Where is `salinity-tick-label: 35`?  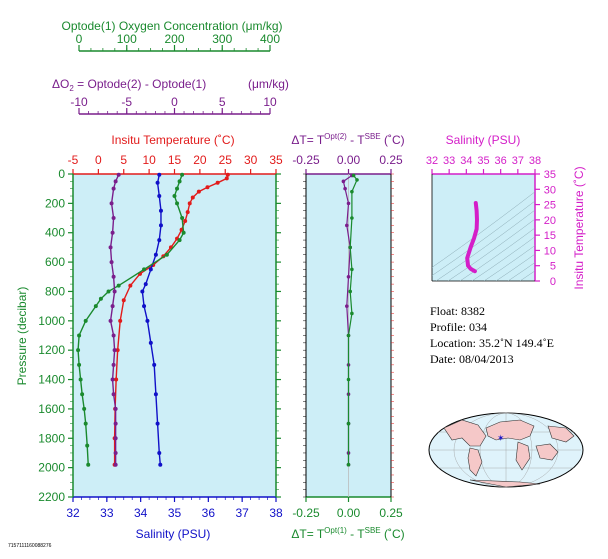 salinity-tick-label: 35 is located at coordinates (175, 513).